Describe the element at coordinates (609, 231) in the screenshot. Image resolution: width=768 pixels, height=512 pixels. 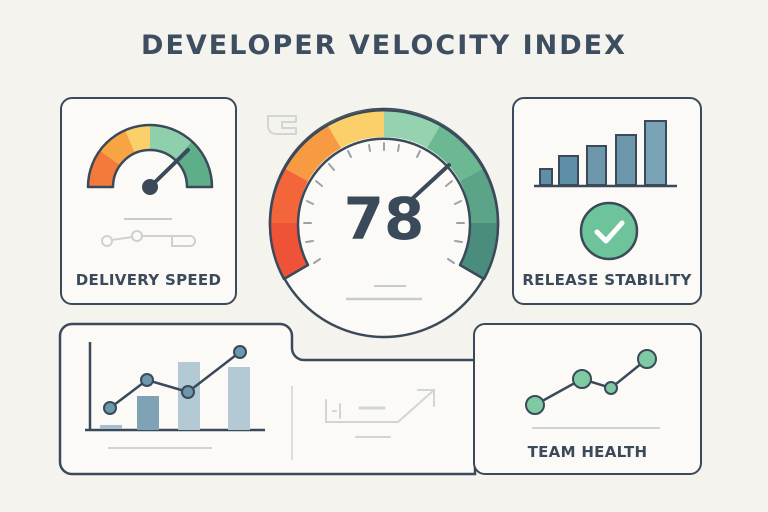
I see `check-circle-icon` at that location.